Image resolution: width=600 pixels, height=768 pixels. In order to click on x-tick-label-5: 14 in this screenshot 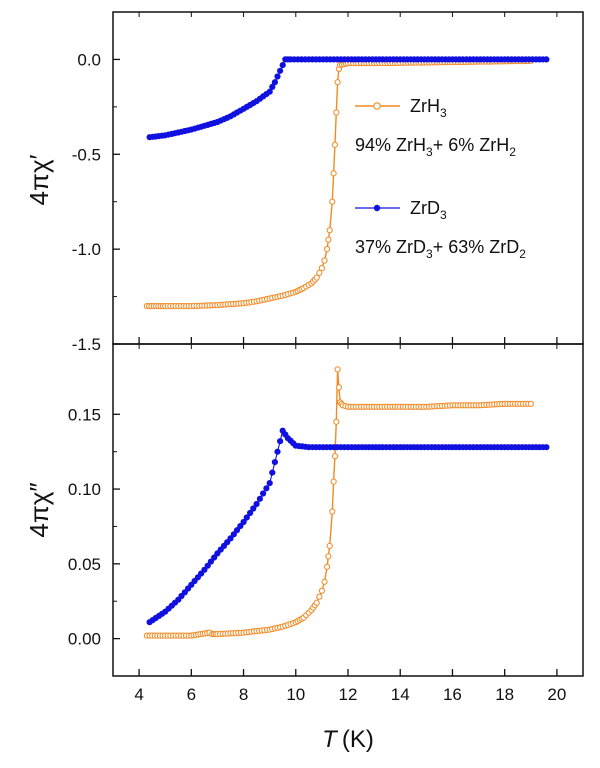, I will do `click(400, 694)`.